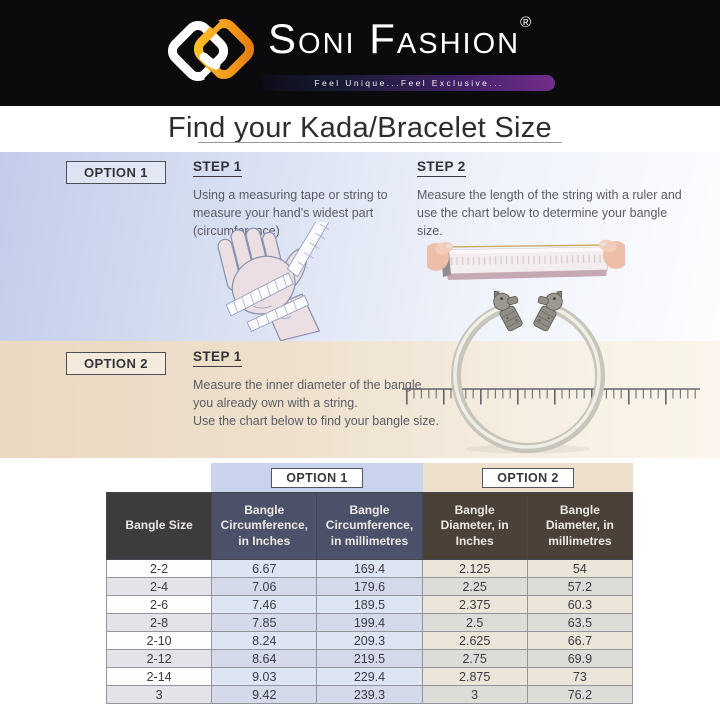  I want to click on table-cell: 2-10, so click(159, 640).